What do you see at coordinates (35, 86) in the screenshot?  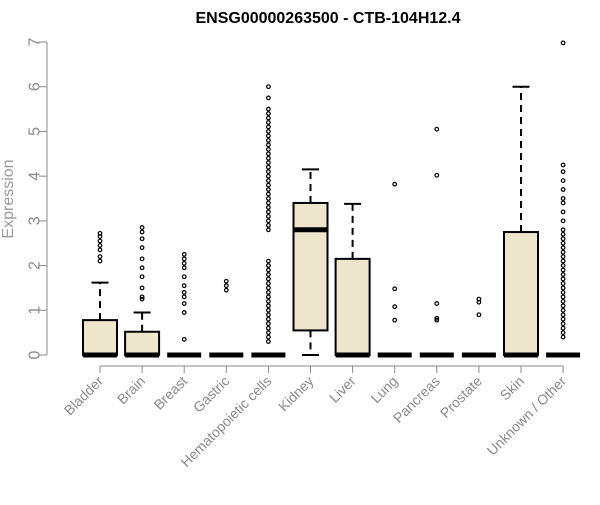 I see `y-tick-label: 6` at bounding box center [35, 86].